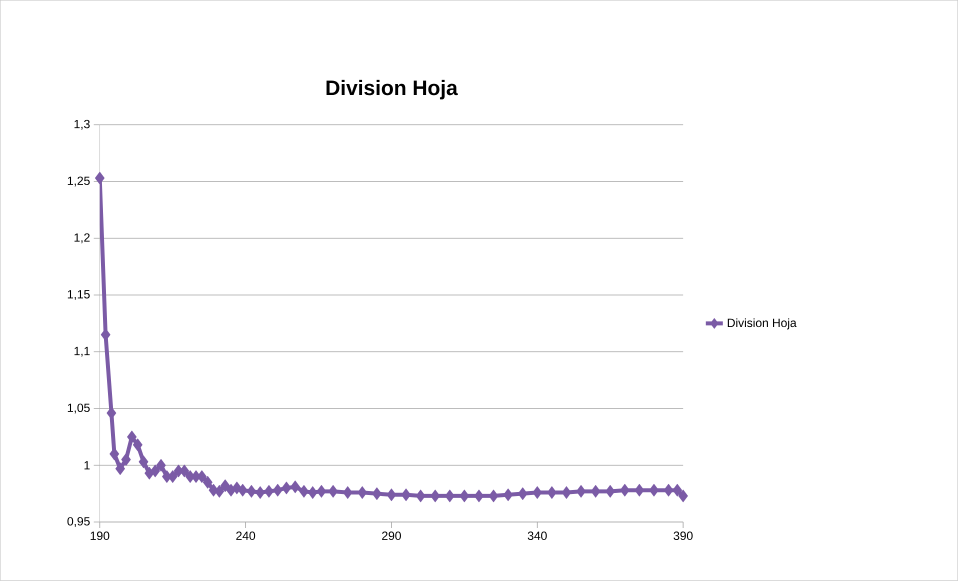 Image resolution: width=958 pixels, height=581 pixels. What do you see at coordinates (100, 536) in the screenshot?
I see `x-tick-label: 190` at bounding box center [100, 536].